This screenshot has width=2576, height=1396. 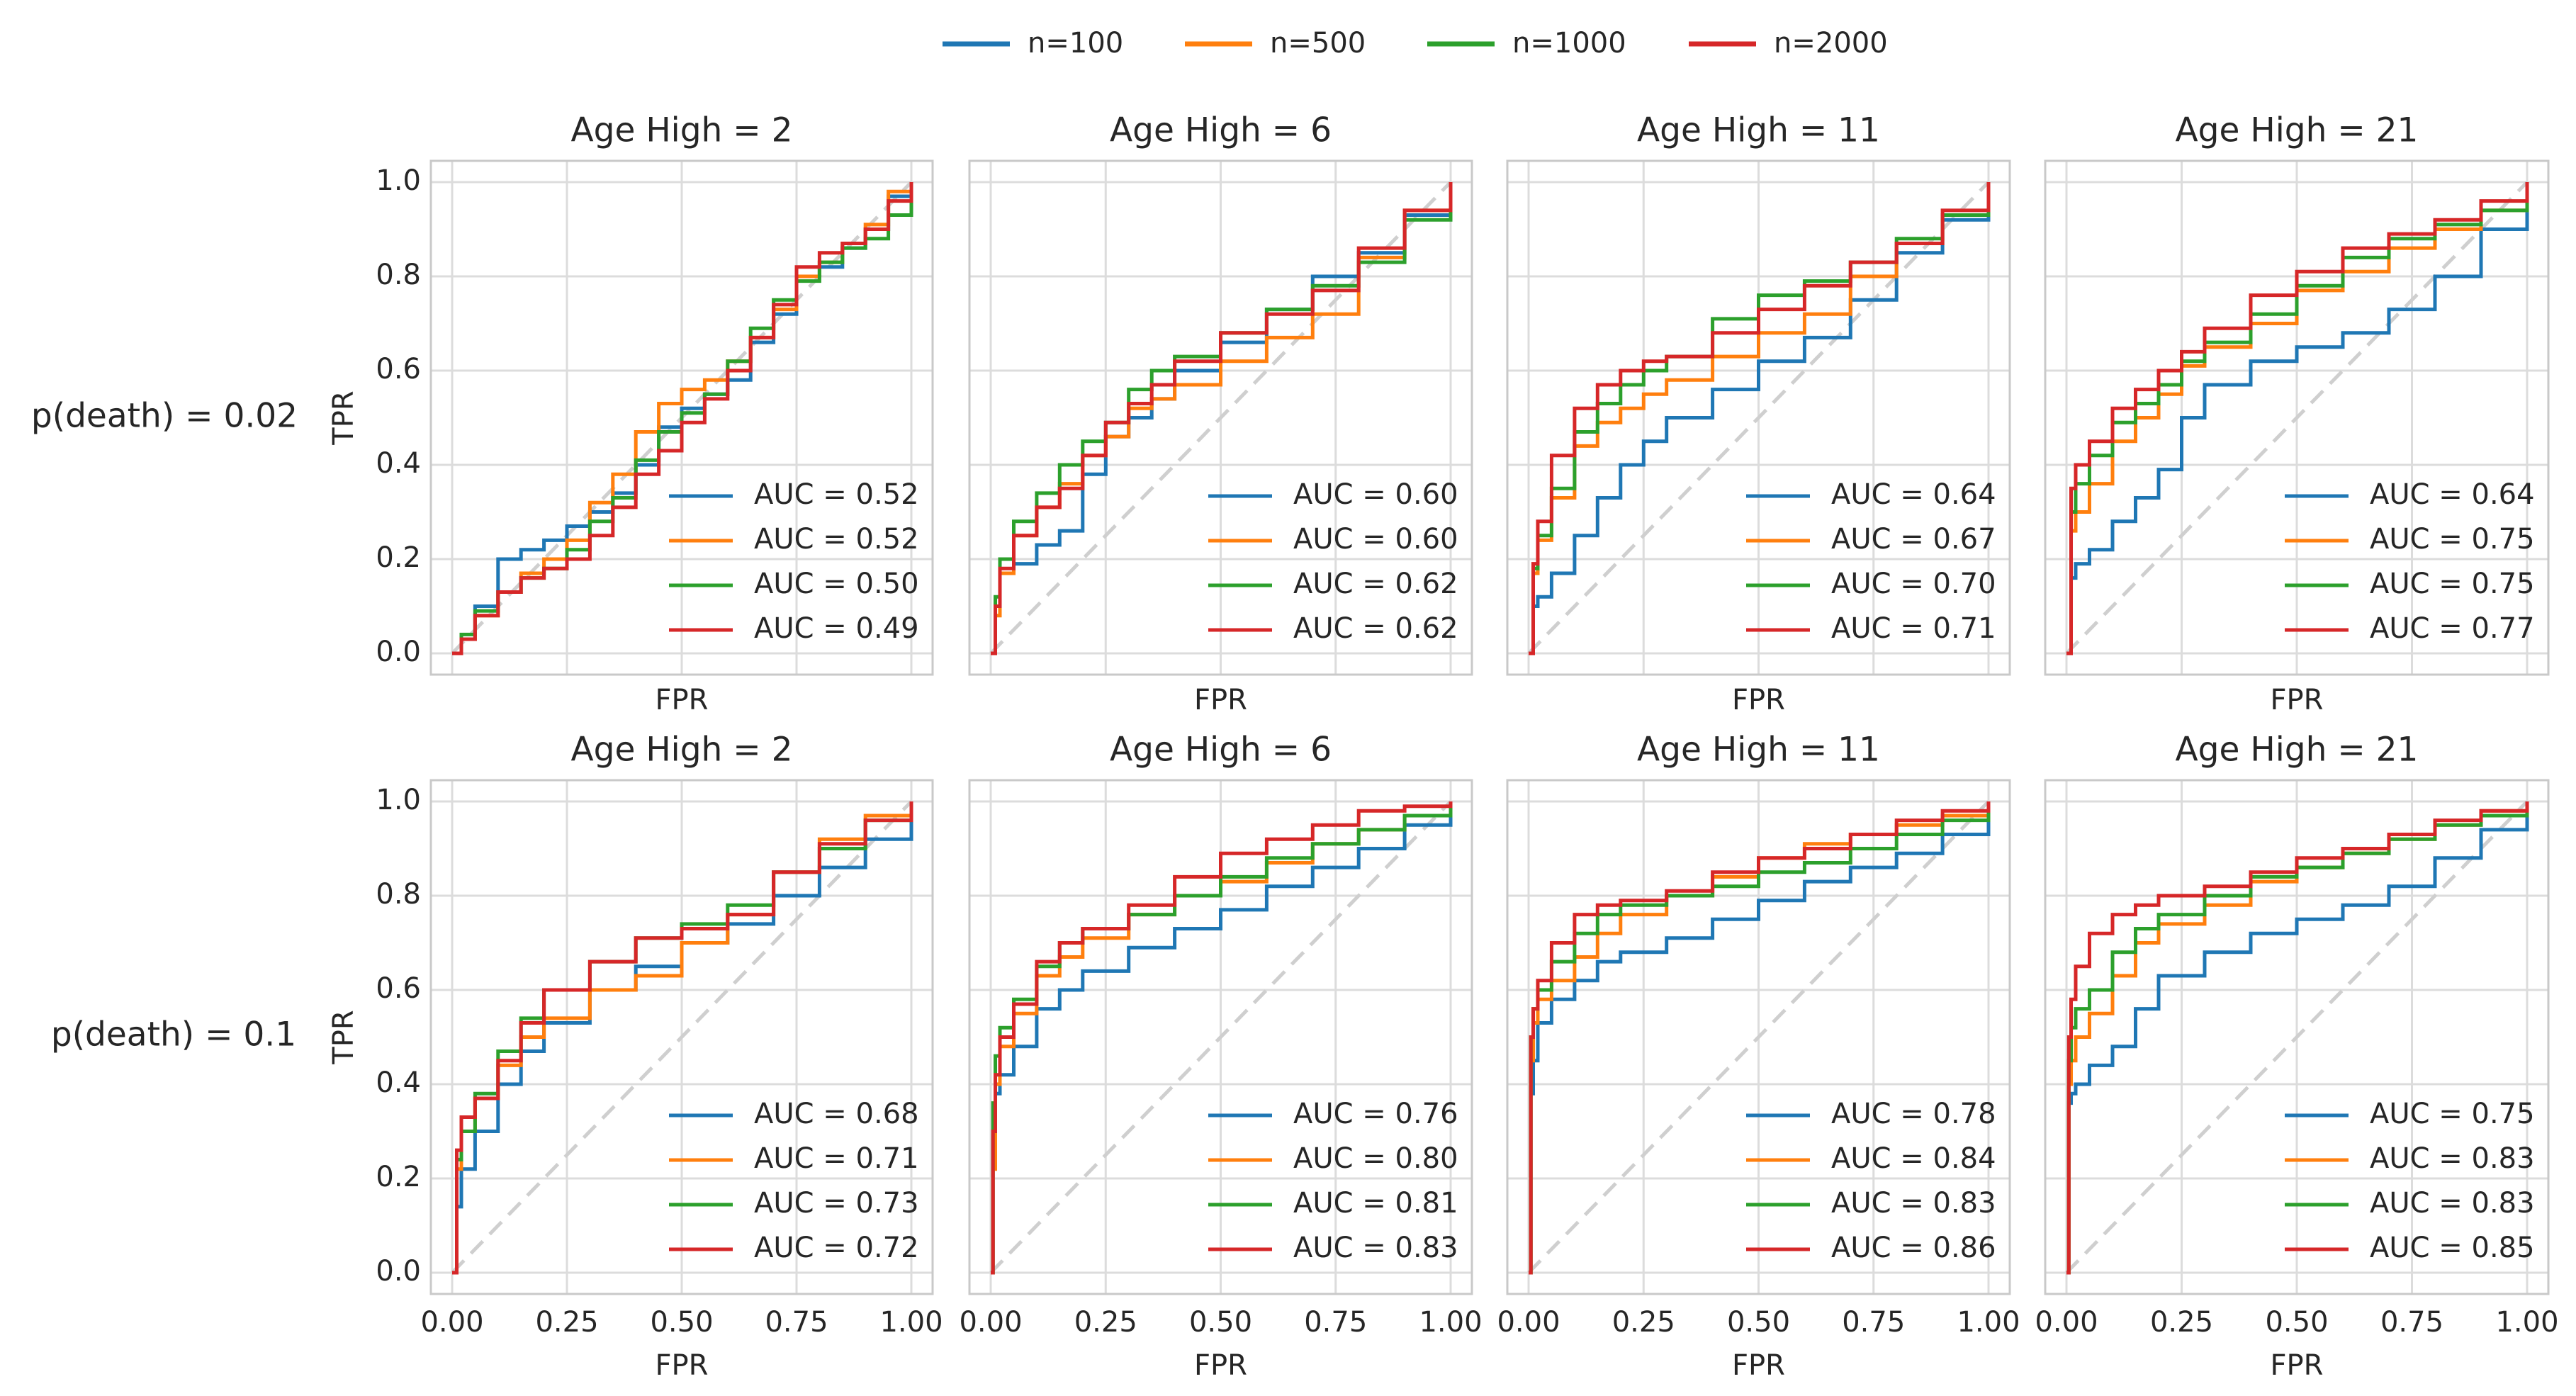 I want to click on auc-legend-label-n=500: AUC = 0.52, so click(x=836, y=539).